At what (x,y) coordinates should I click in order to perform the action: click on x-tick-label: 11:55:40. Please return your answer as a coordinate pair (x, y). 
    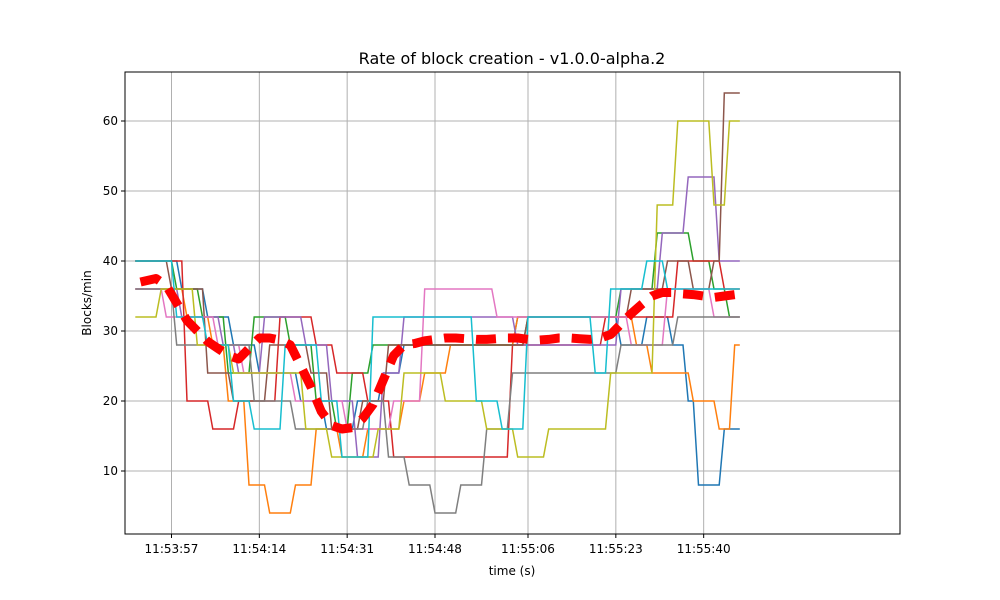
    Looking at the image, I should click on (704, 549).